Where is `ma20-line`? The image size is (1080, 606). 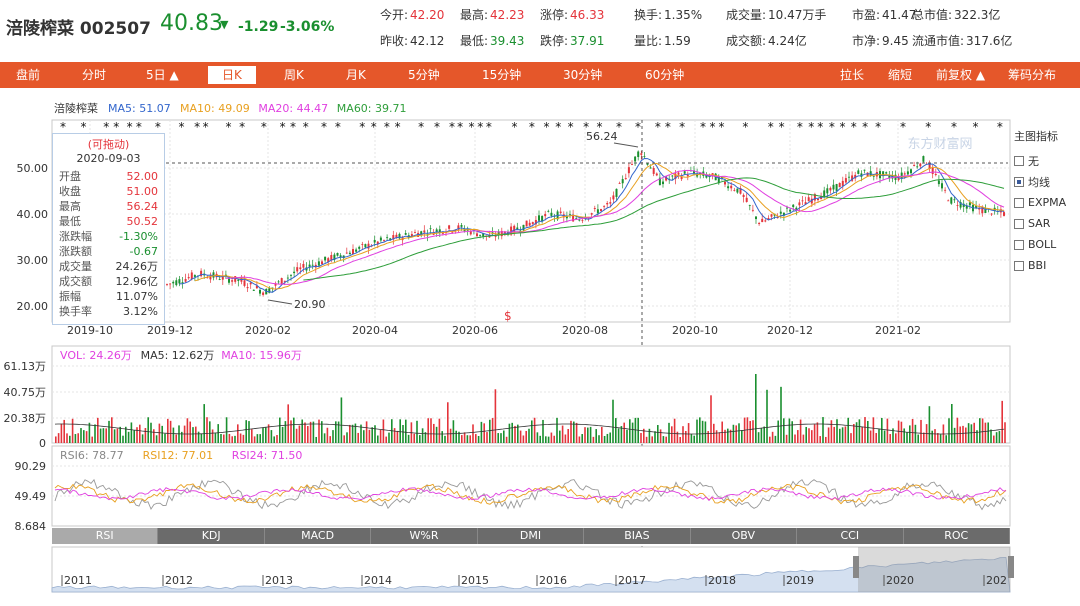 ma20-line is located at coordinates (615, 227).